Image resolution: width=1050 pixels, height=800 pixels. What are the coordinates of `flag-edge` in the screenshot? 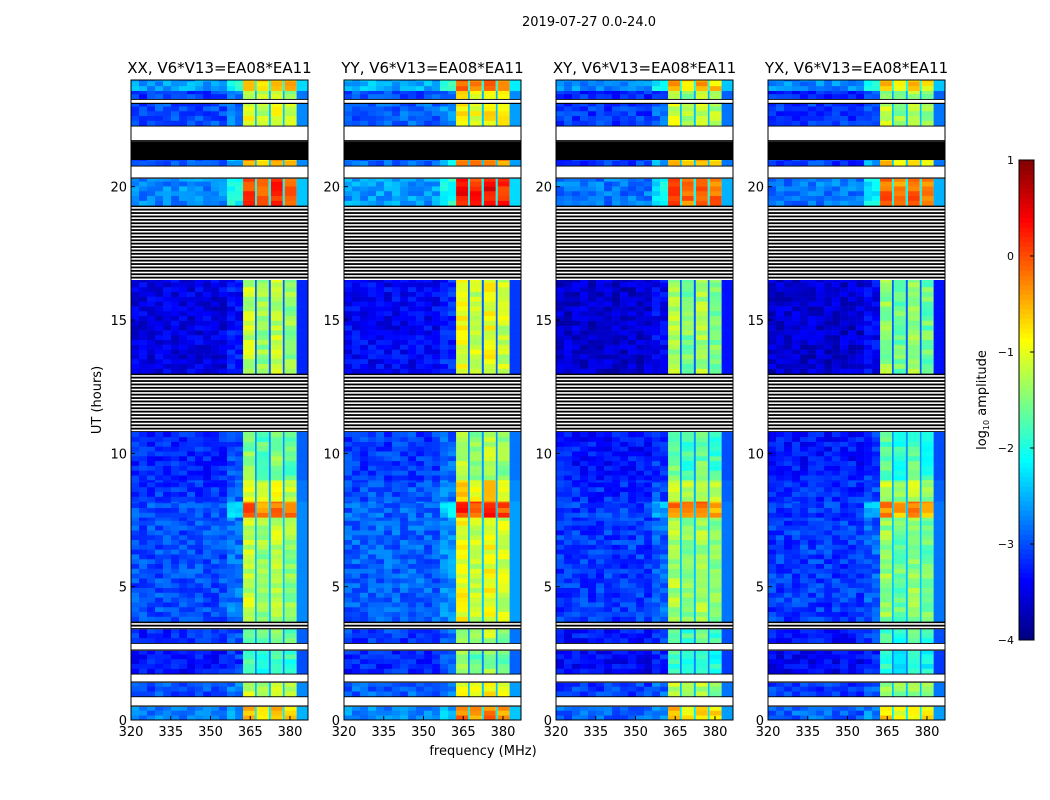 It's located at (432, 643).